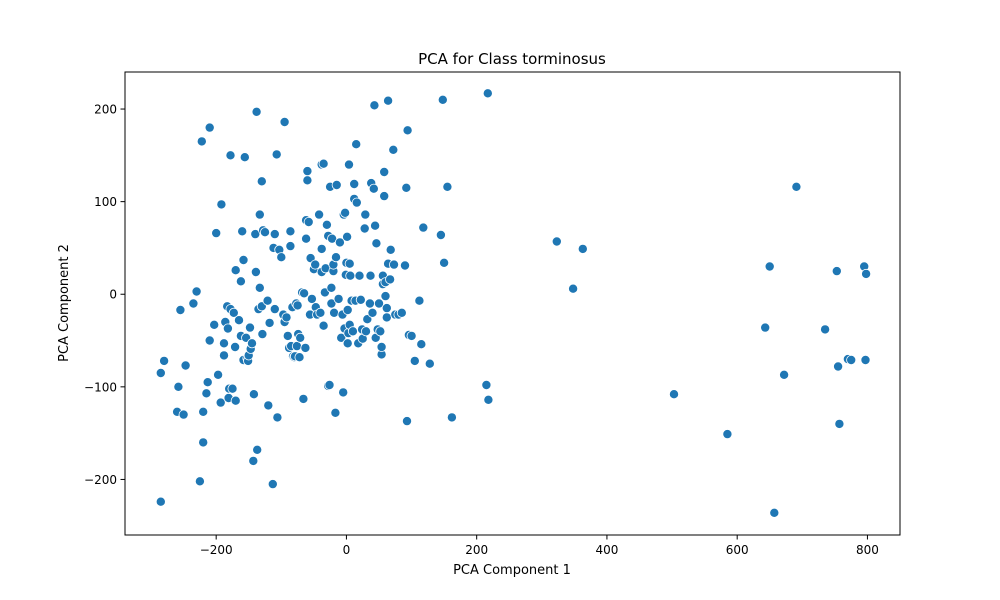  Describe the element at coordinates (539, 546) in the screenshot. I see `x-axis: −200 0 200 400 600 800` at that location.